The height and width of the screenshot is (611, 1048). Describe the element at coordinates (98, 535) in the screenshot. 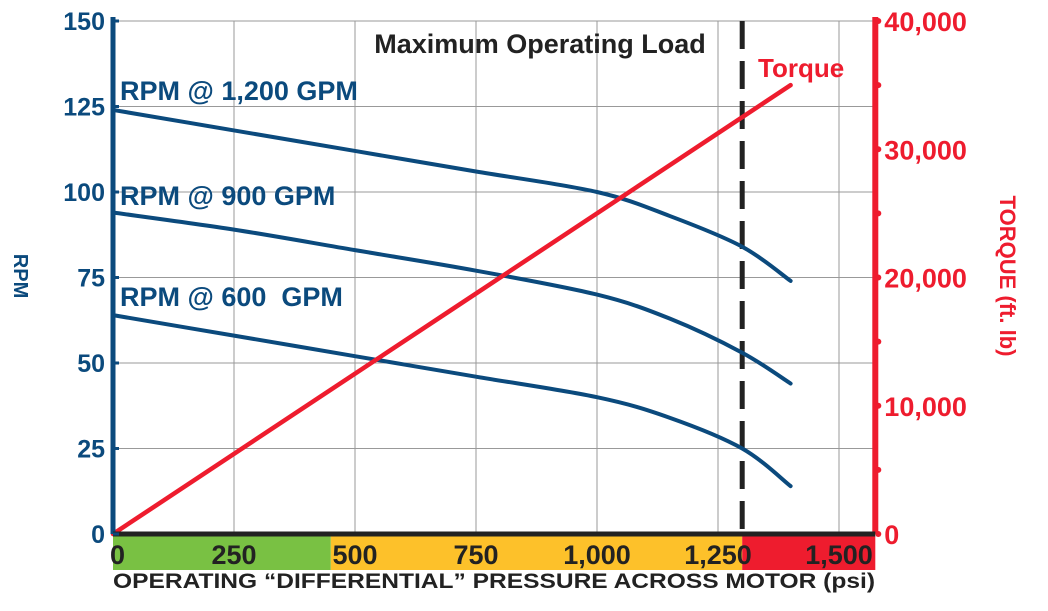

I see `y-tick-label: 0` at that location.